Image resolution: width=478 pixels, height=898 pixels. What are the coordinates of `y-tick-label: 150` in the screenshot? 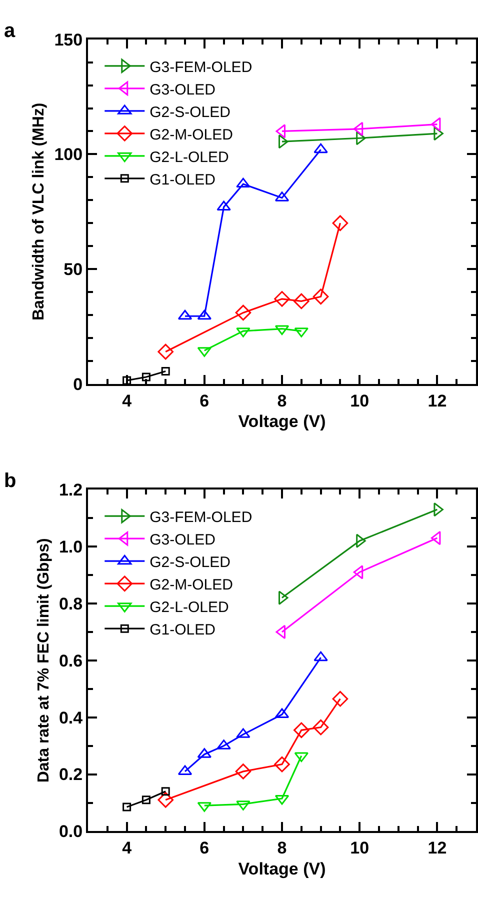 It's located at (68, 40).